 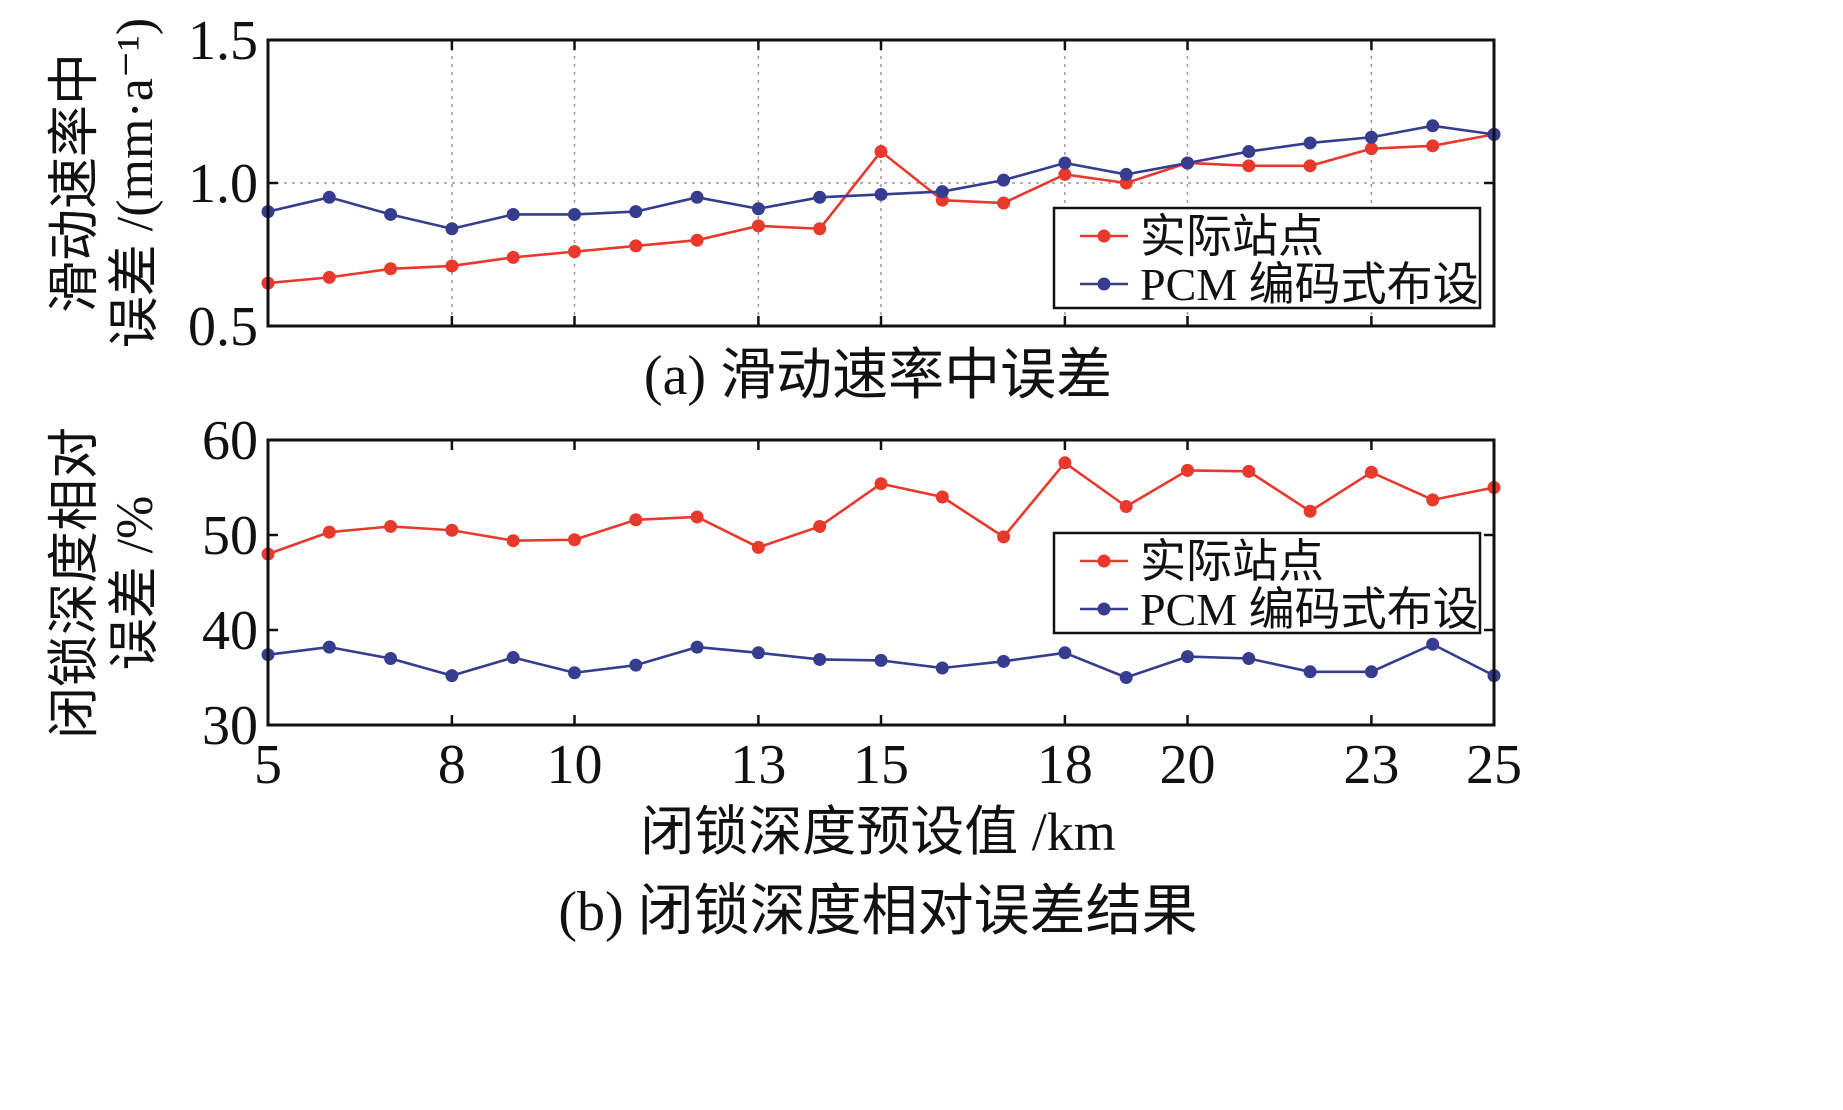 What do you see at coordinates (878, 832) in the screenshot?
I see `panel-b-xlabel: 闭锁深度预设值 /km` at bounding box center [878, 832].